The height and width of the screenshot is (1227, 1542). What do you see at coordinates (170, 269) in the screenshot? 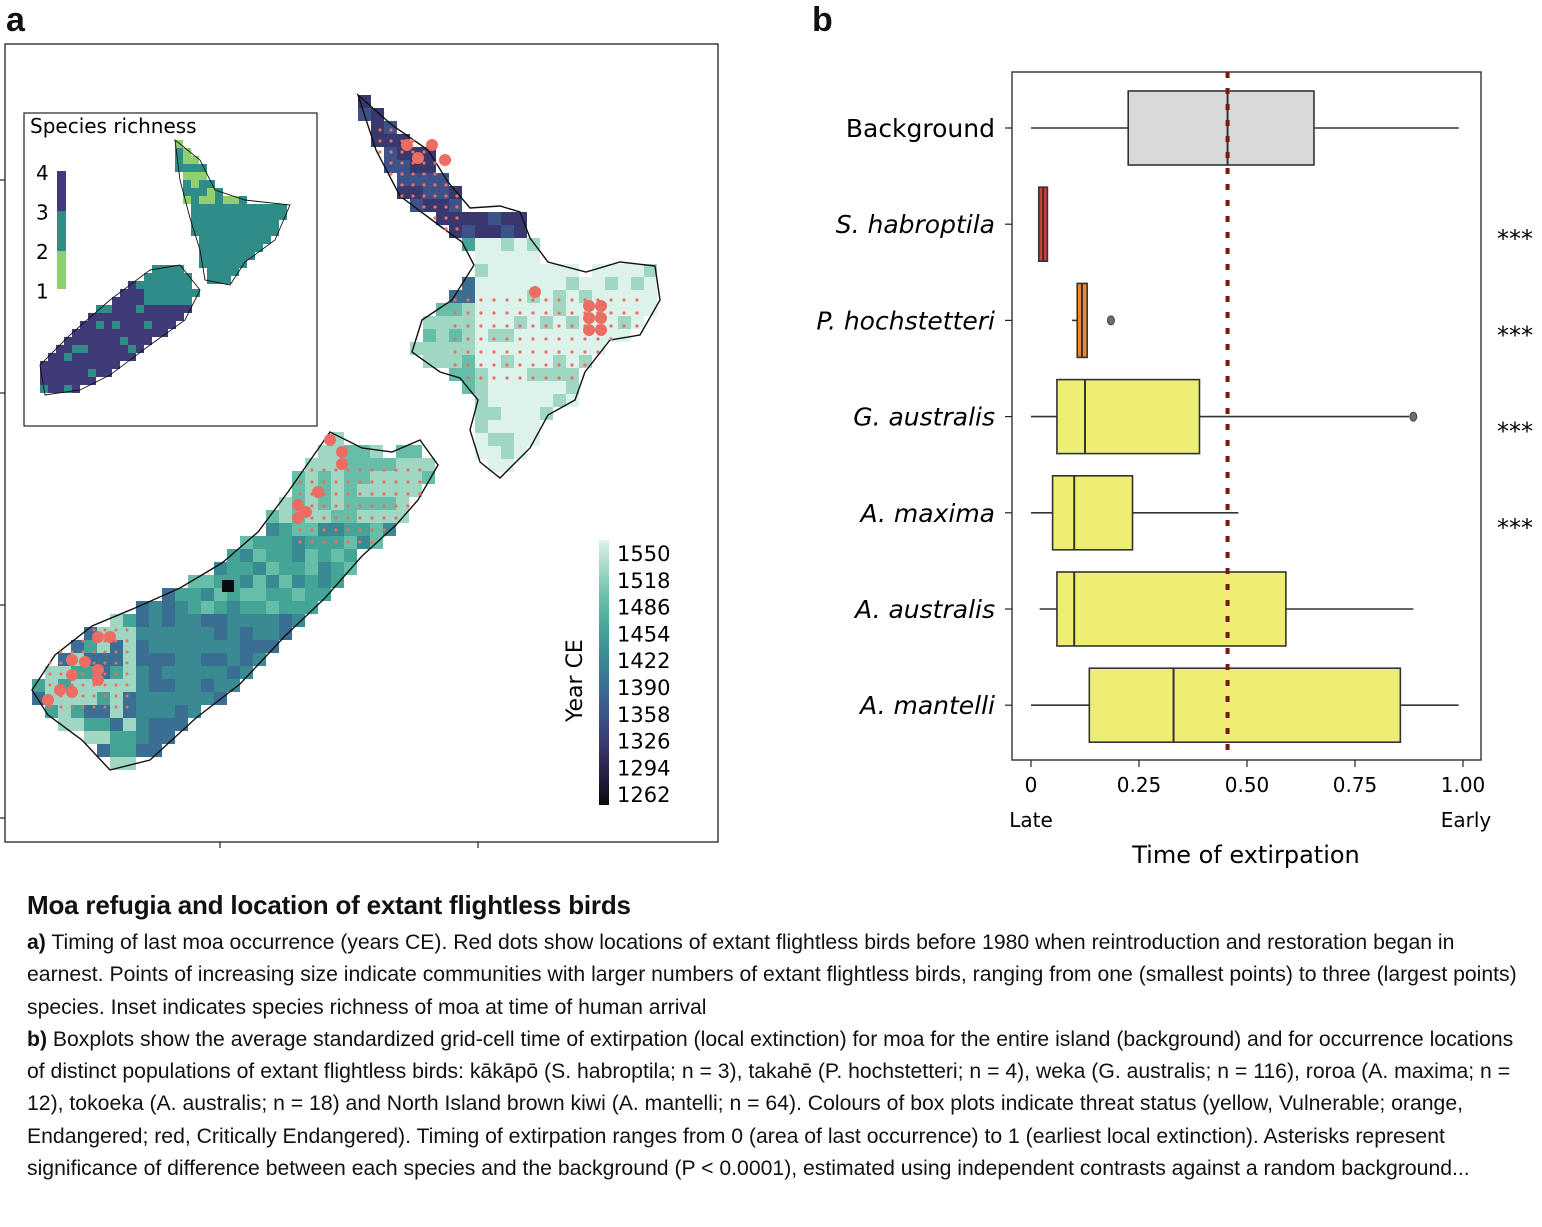
I see `species-richness-inset: Species richness 4 3 2 1` at bounding box center [170, 269].